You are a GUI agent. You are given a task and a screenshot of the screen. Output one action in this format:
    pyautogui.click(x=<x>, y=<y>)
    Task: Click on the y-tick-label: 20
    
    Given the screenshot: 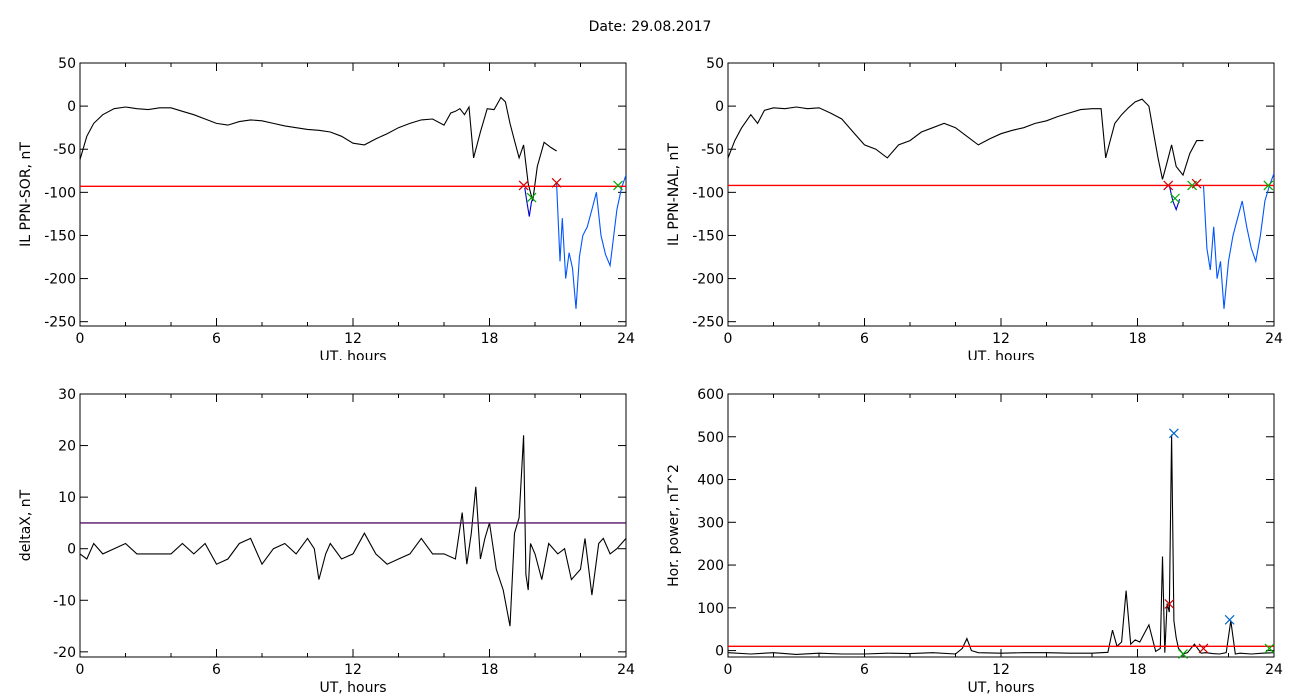 What is the action you would take?
    pyautogui.click(x=67, y=447)
    